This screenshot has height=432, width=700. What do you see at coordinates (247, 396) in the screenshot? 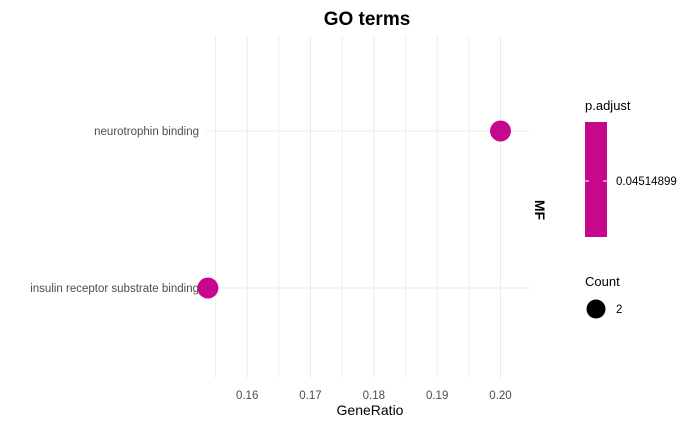
I see `x-tick-label: 0.16` at bounding box center [247, 396].